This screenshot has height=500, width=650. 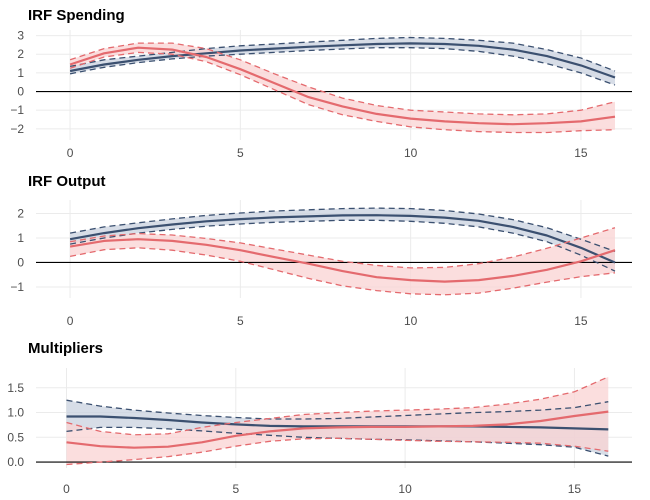 What do you see at coordinates (15, 388) in the screenshot?
I see `y-tick-label: 1.5` at bounding box center [15, 388].